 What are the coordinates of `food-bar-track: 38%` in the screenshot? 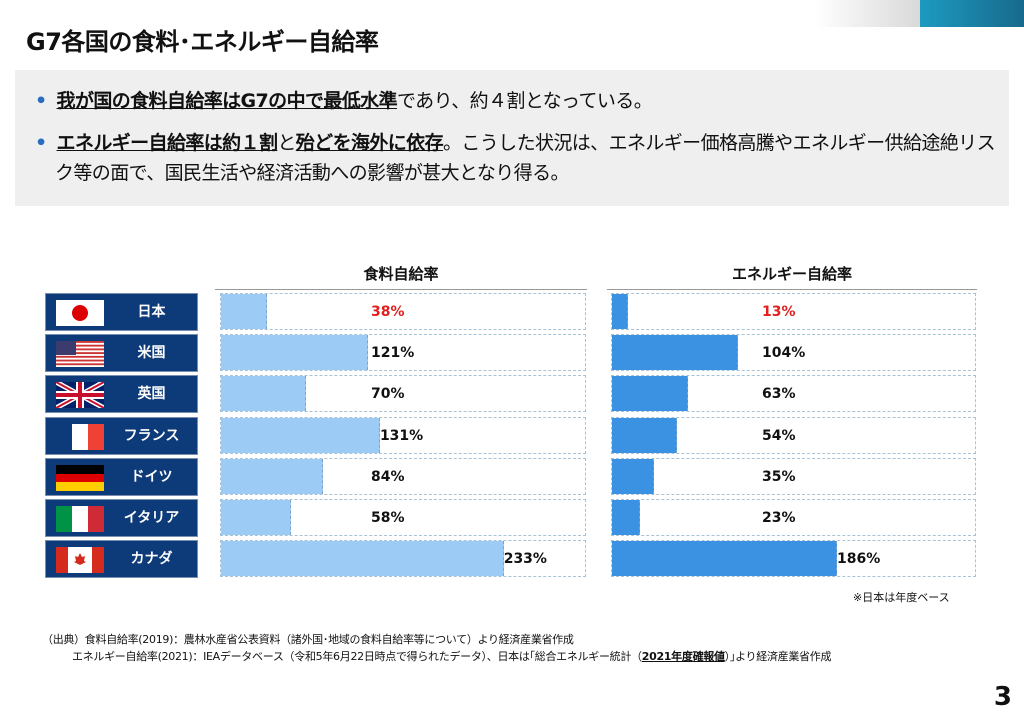 It's located at (403, 311).